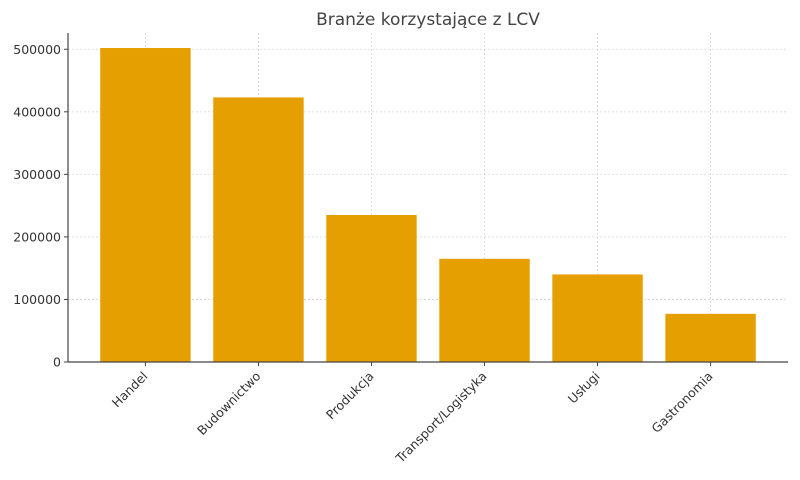 The height and width of the screenshot is (480, 800). What do you see at coordinates (371, 288) in the screenshot?
I see `bar-produkcja` at bounding box center [371, 288].